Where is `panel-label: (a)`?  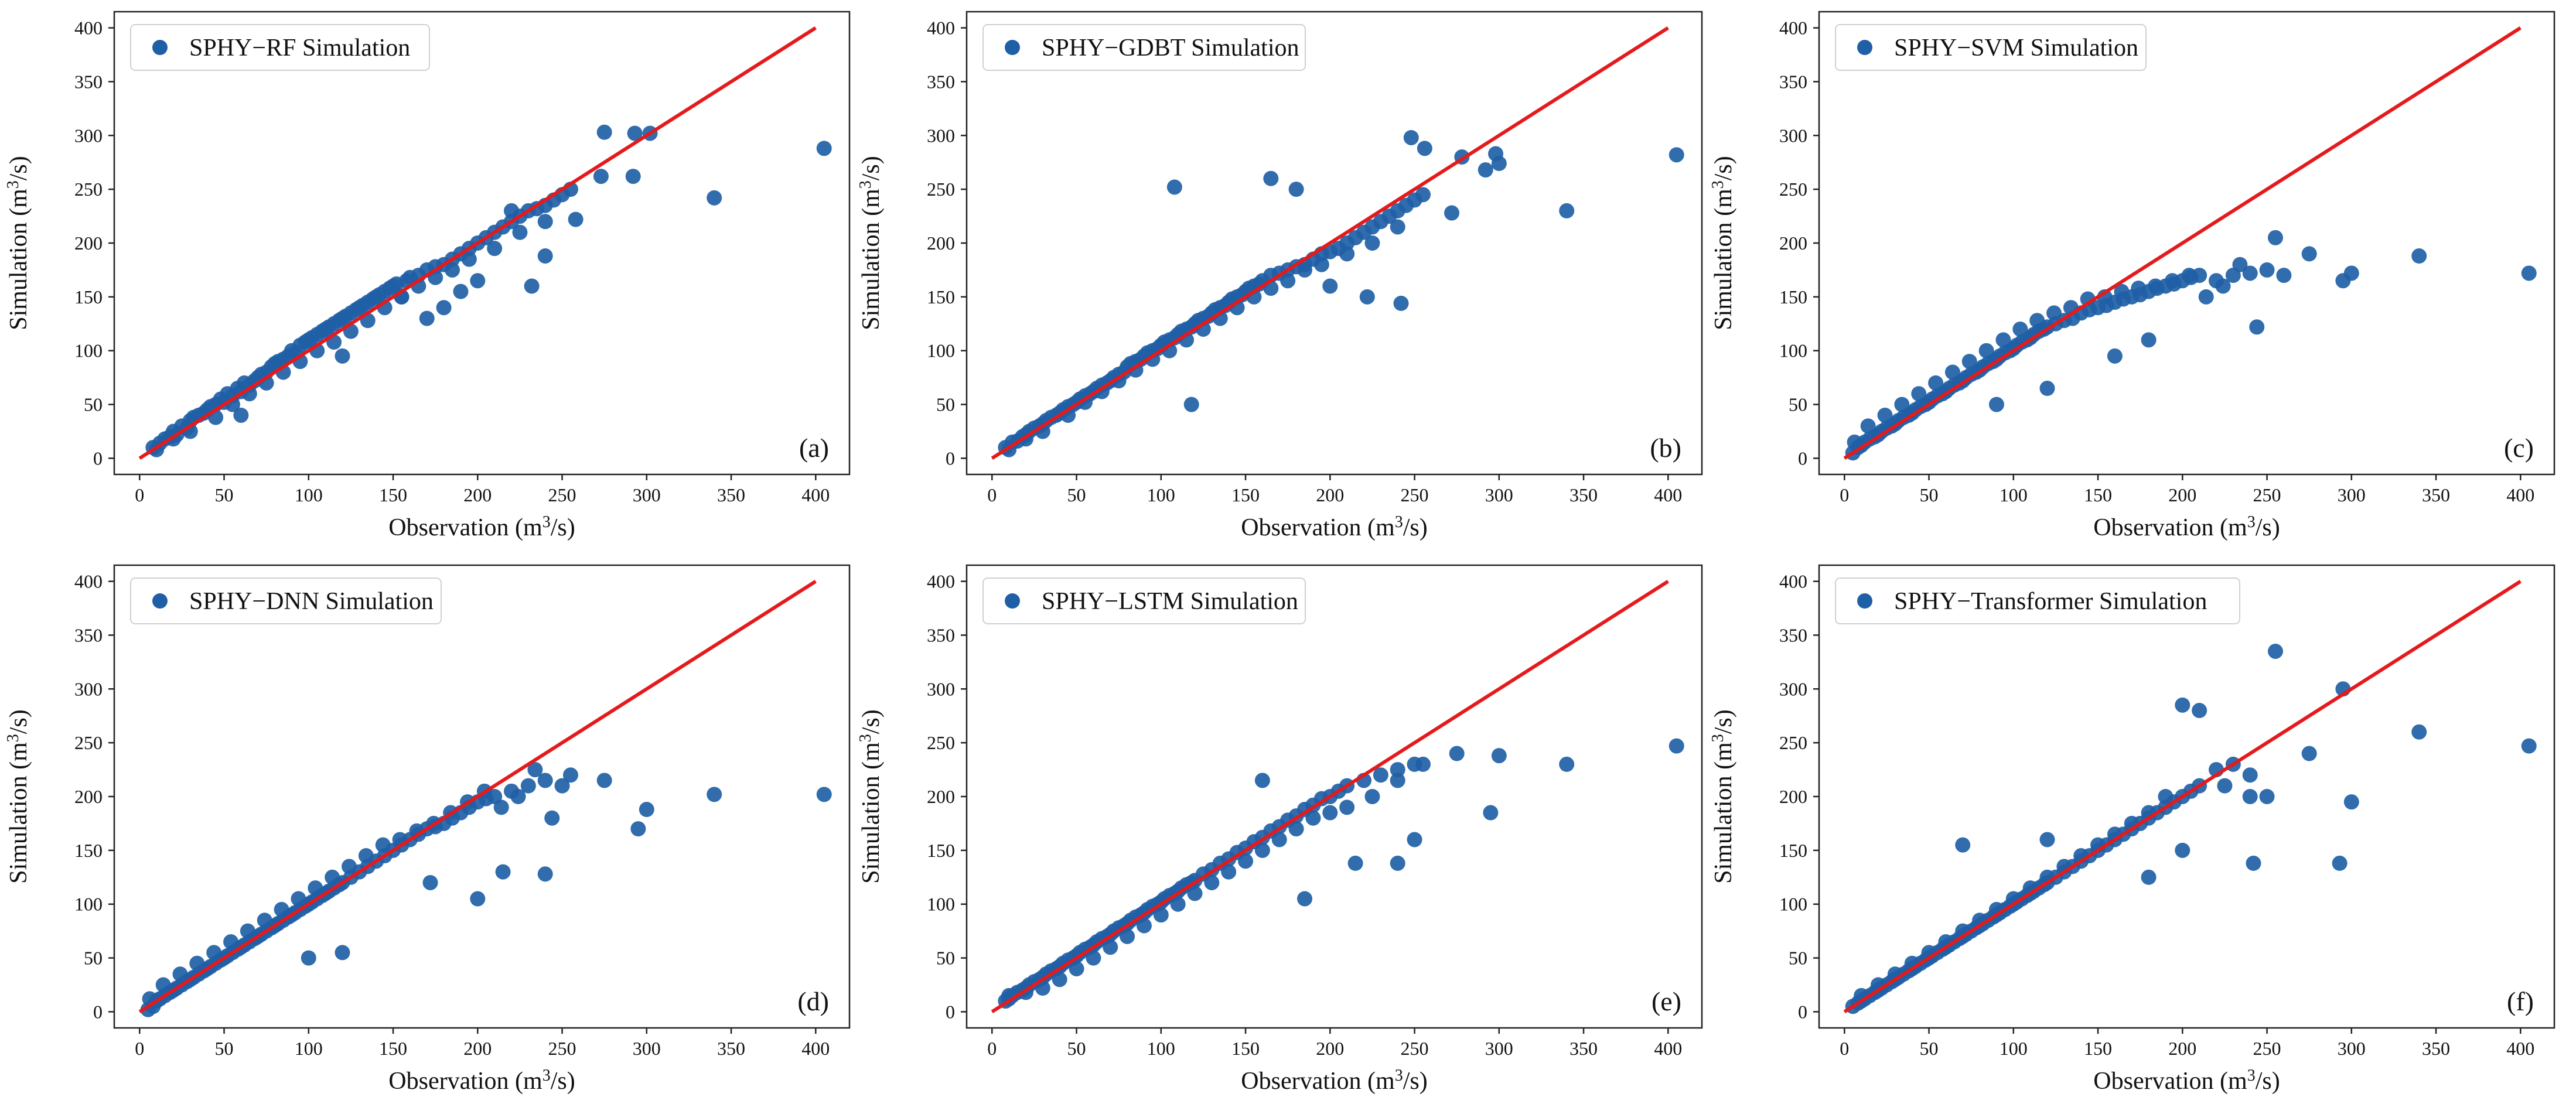 panel-label: (a) is located at coordinates (814, 448).